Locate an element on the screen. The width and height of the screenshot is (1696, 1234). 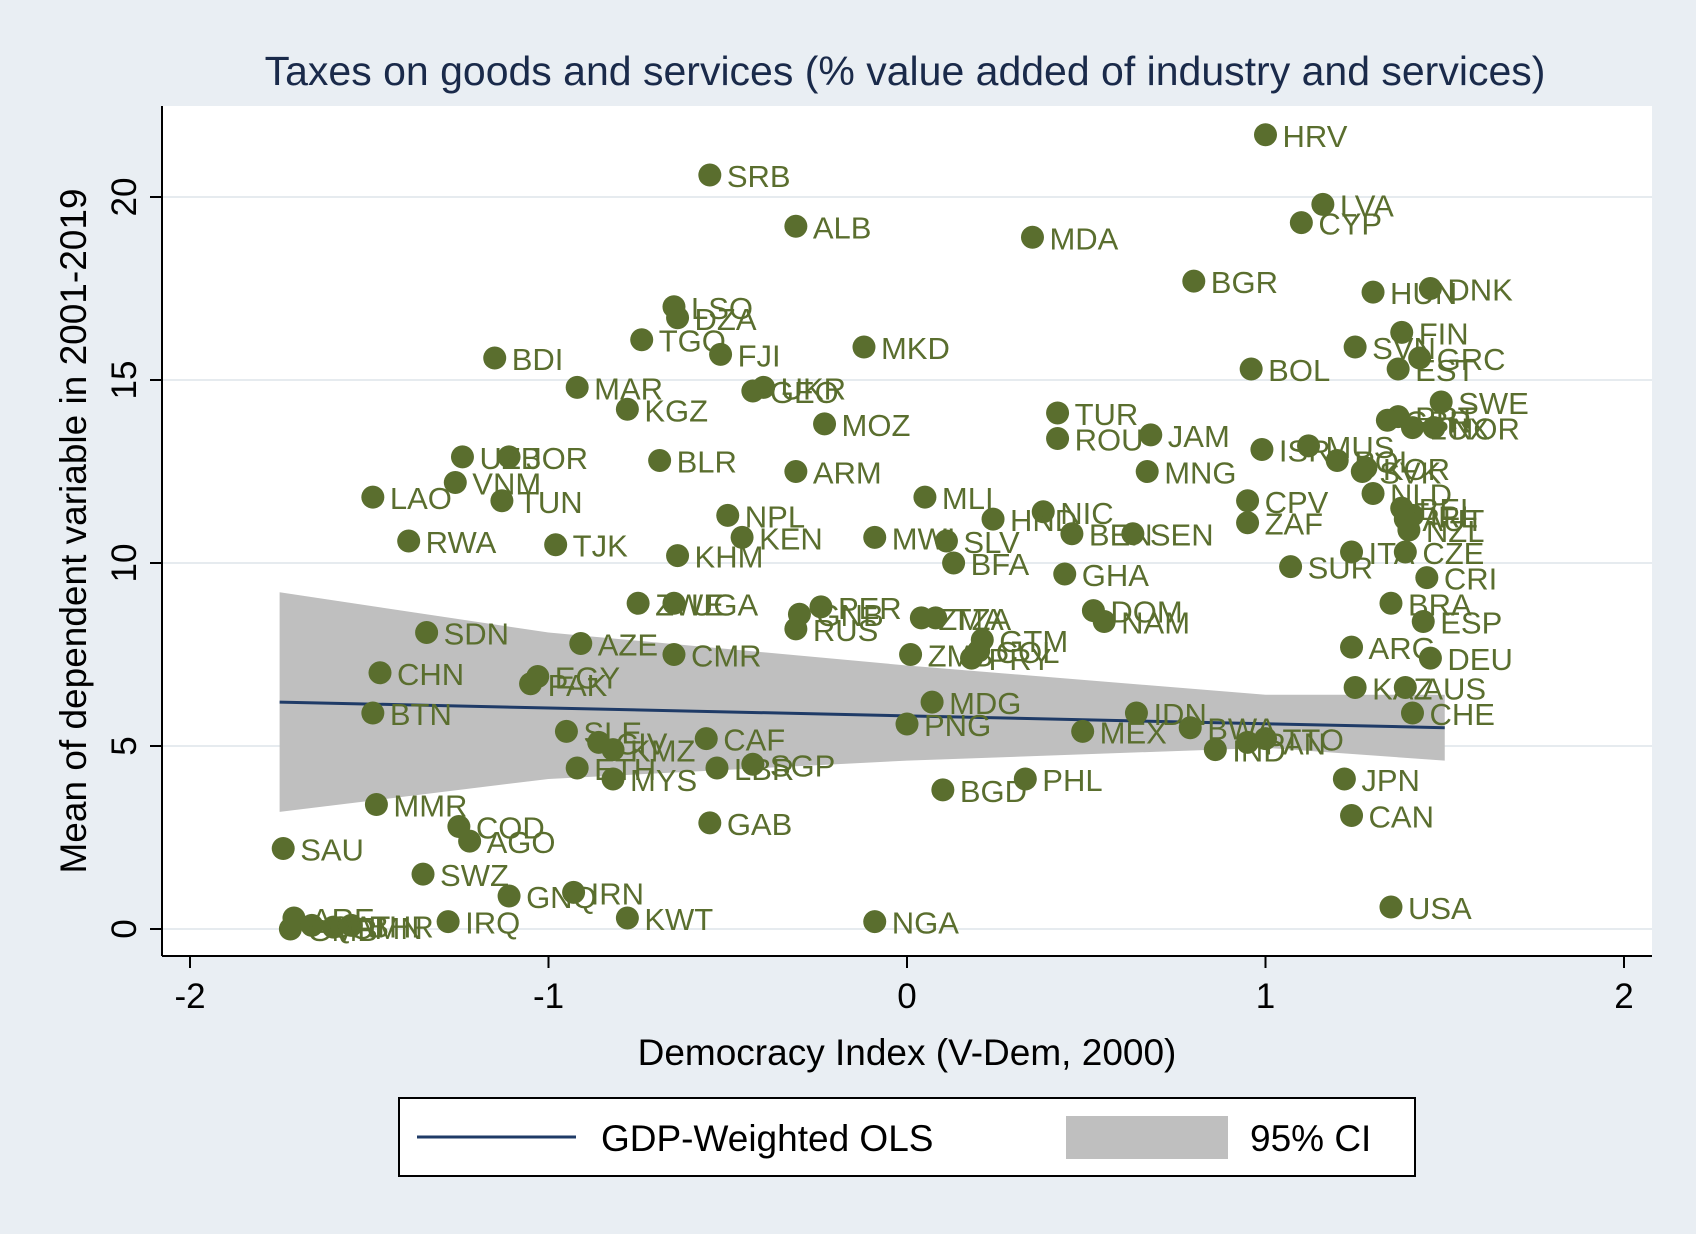
data-label-blr: BLR is located at coordinates (707, 462).